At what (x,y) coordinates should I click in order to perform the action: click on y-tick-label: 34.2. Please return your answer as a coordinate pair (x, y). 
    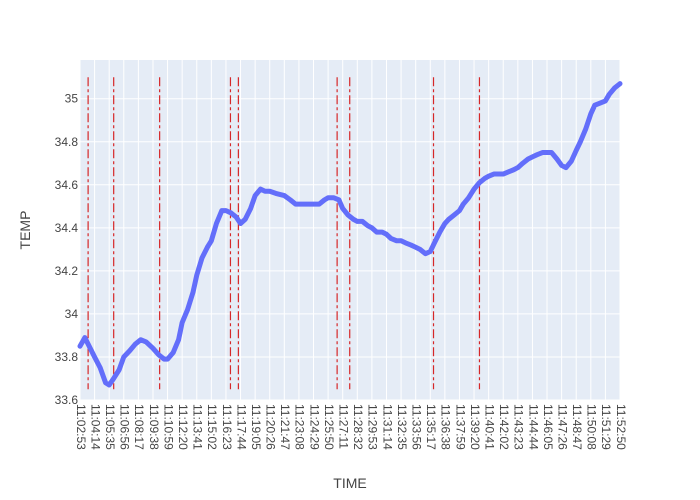
    Looking at the image, I should click on (67, 271).